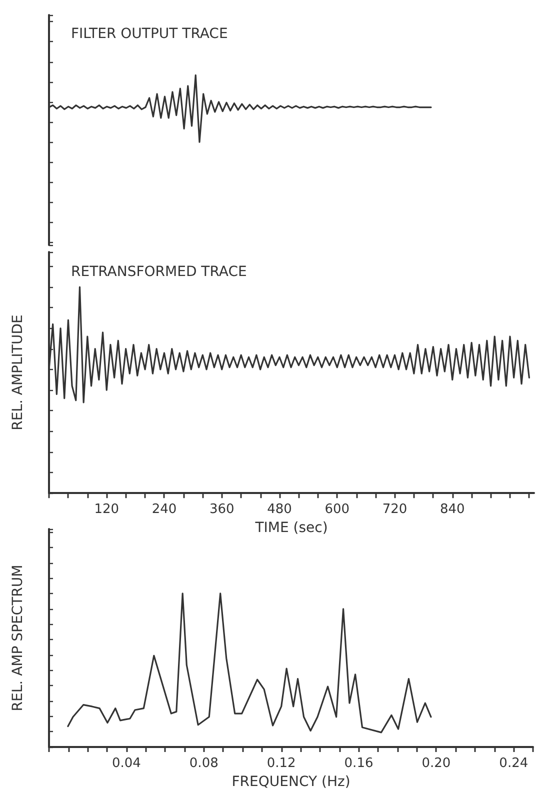  What do you see at coordinates (18, 638) in the screenshot?
I see `y-axis-title: REL. AMP SPECTRUM` at bounding box center [18, 638].